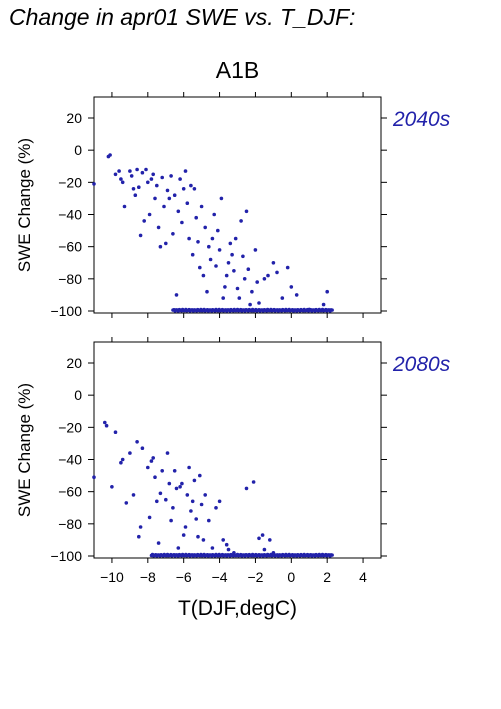 This screenshot has width=501, height=709. What do you see at coordinates (421, 364) in the screenshot?
I see `panel-period-label: 2080s` at bounding box center [421, 364].